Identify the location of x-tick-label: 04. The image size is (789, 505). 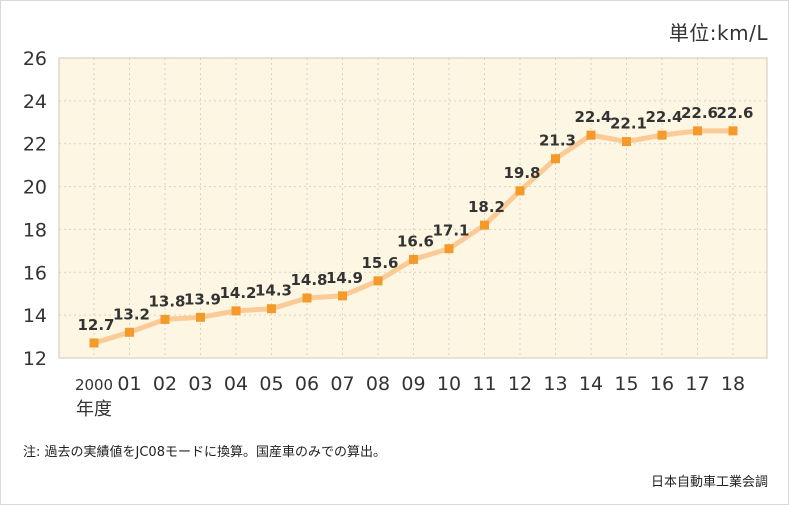
(236, 384).